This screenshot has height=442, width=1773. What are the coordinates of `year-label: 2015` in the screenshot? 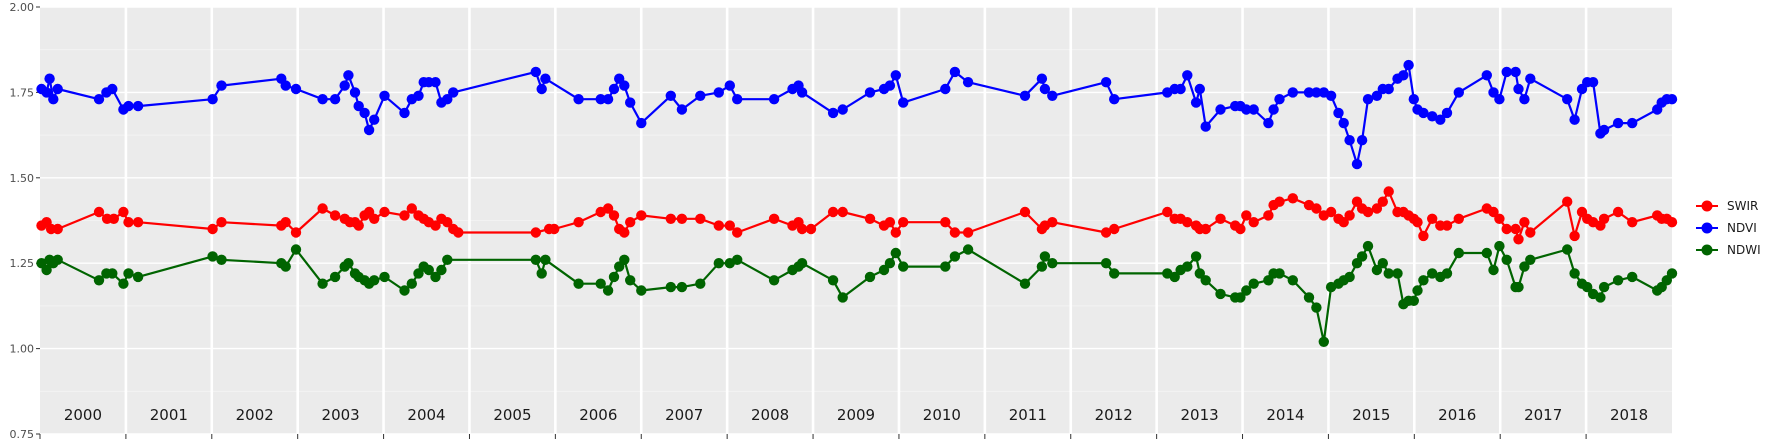 It's located at (1371, 415).